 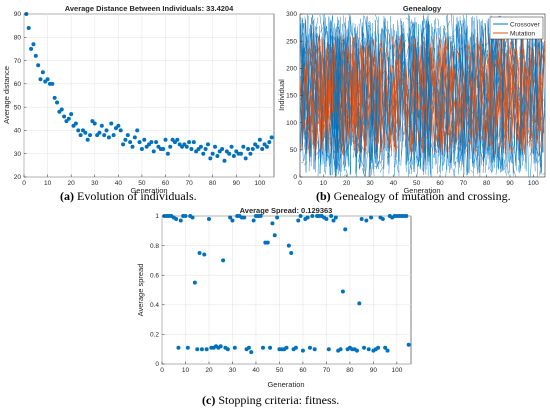 What do you see at coordinates (18, 61) in the screenshot?
I see `y-tick-label: 70` at bounding box center [18, 61].